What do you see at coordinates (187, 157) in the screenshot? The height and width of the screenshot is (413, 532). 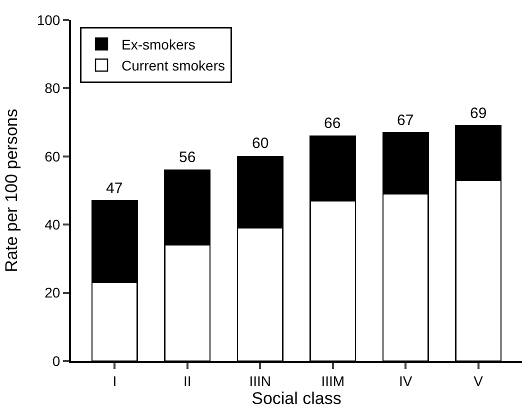 I see `total-label: 56` at bounding box center [187, 157].